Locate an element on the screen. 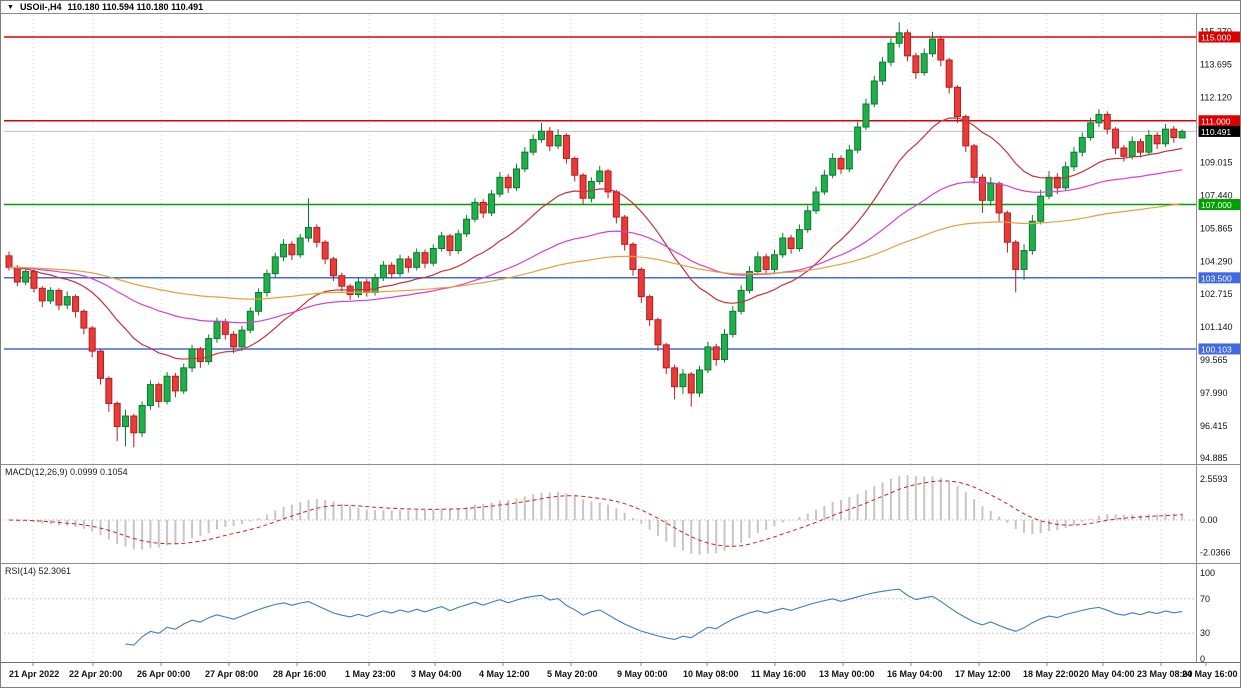  svg-text: 21 Apr 2022 is located at coordinates (34, 674).